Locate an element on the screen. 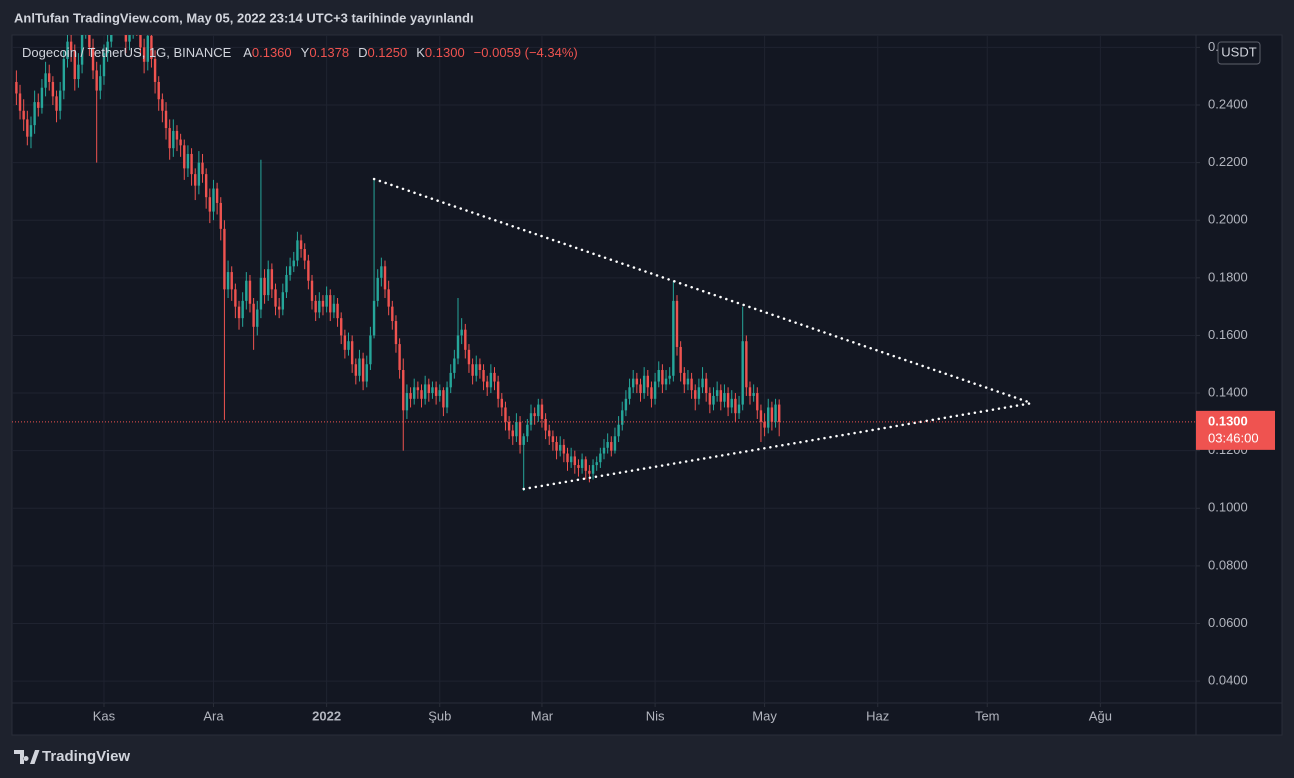  ohlc-key: A is located at coordinates (247, 52).